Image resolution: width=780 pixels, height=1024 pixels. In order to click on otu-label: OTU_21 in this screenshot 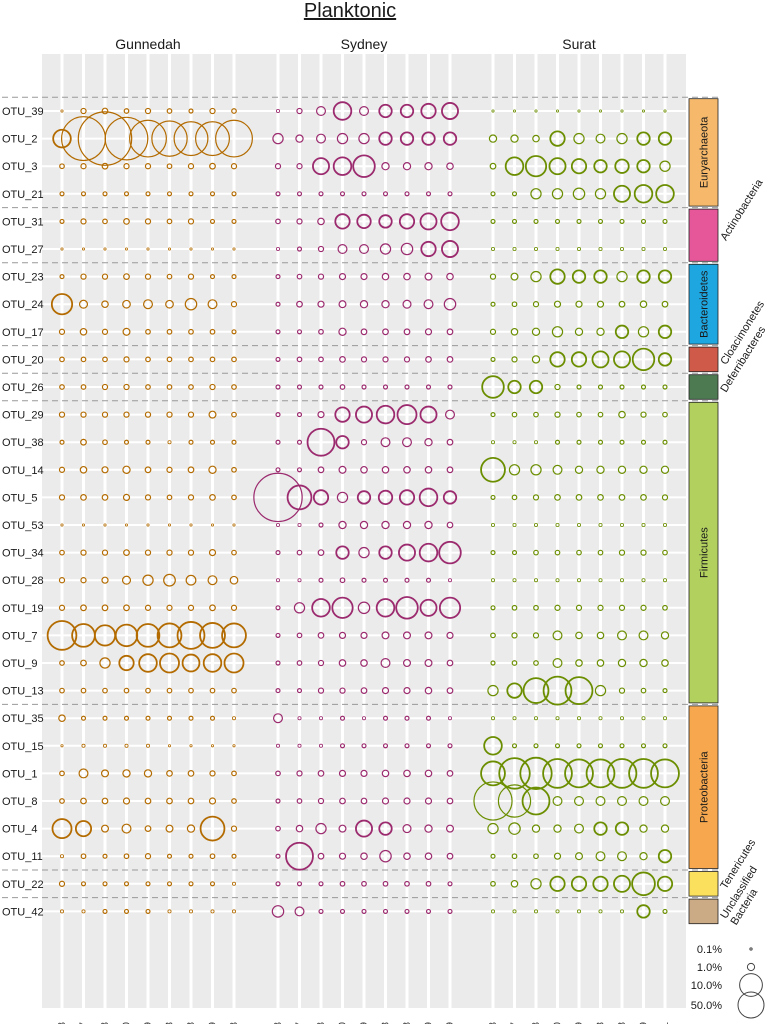, I will do `click(23, 195)`.